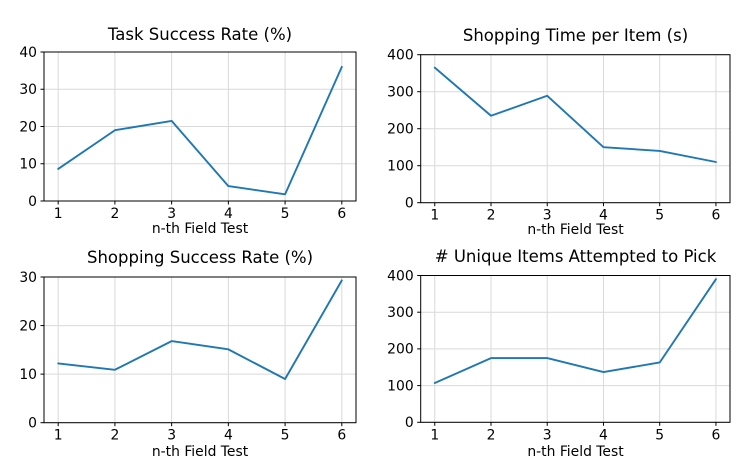  I want to click on axes-border, so click(200, 350).